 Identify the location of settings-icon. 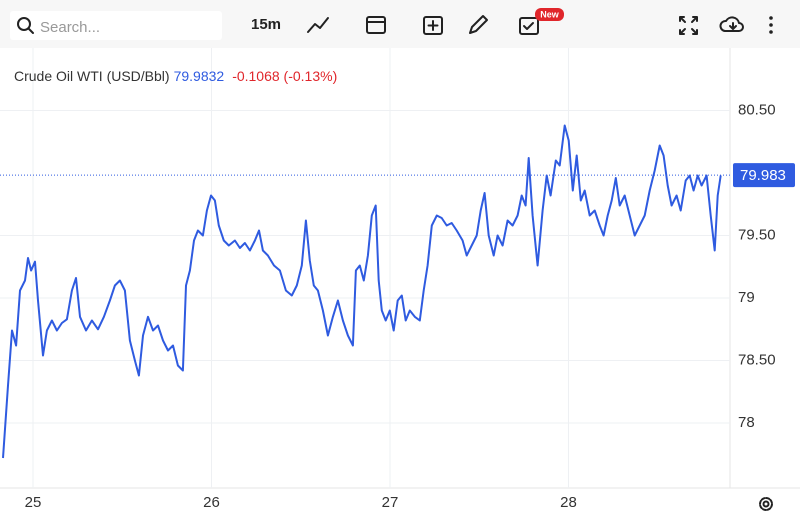
(766, 504).